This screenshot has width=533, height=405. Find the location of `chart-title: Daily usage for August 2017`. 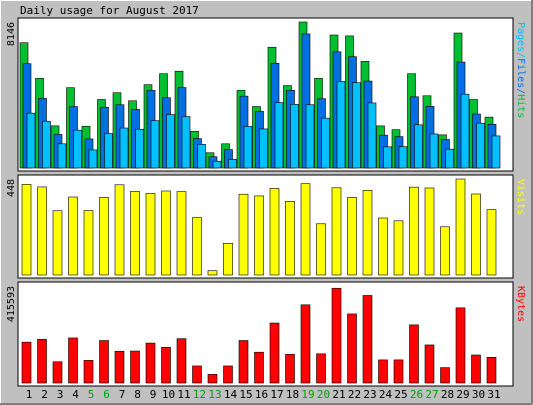

chart-title: Daily usage for August 2017 is located at coordinates (109, 10).